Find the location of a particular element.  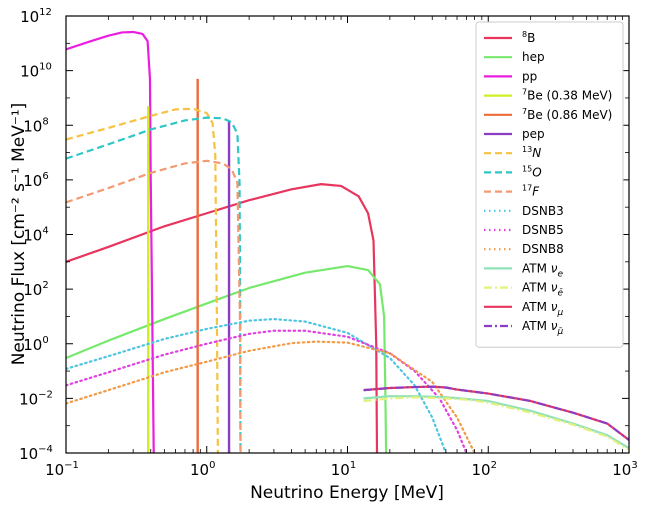

legend-label: 7Be (0.86 MeV) is located at coordinates (567, 114).